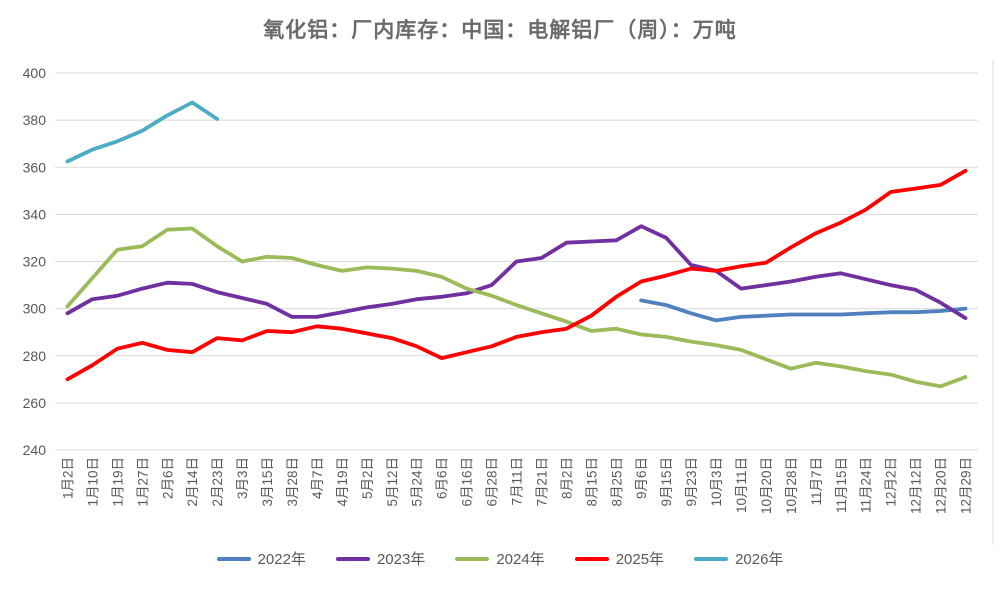 This screenshot has height=590, width=1000. I want to click on chart-title: 氧化铝：厂内库存：中国：电解铝厂（周）：万吨, so click(500, 30).